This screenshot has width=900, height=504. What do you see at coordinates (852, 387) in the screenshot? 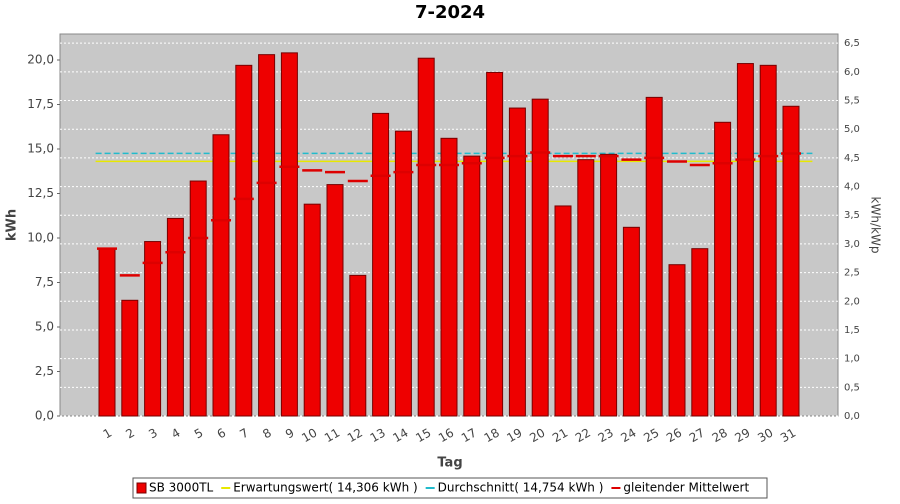
I see `y2-tick-label: 0,5` at bounding box center [852, 387].